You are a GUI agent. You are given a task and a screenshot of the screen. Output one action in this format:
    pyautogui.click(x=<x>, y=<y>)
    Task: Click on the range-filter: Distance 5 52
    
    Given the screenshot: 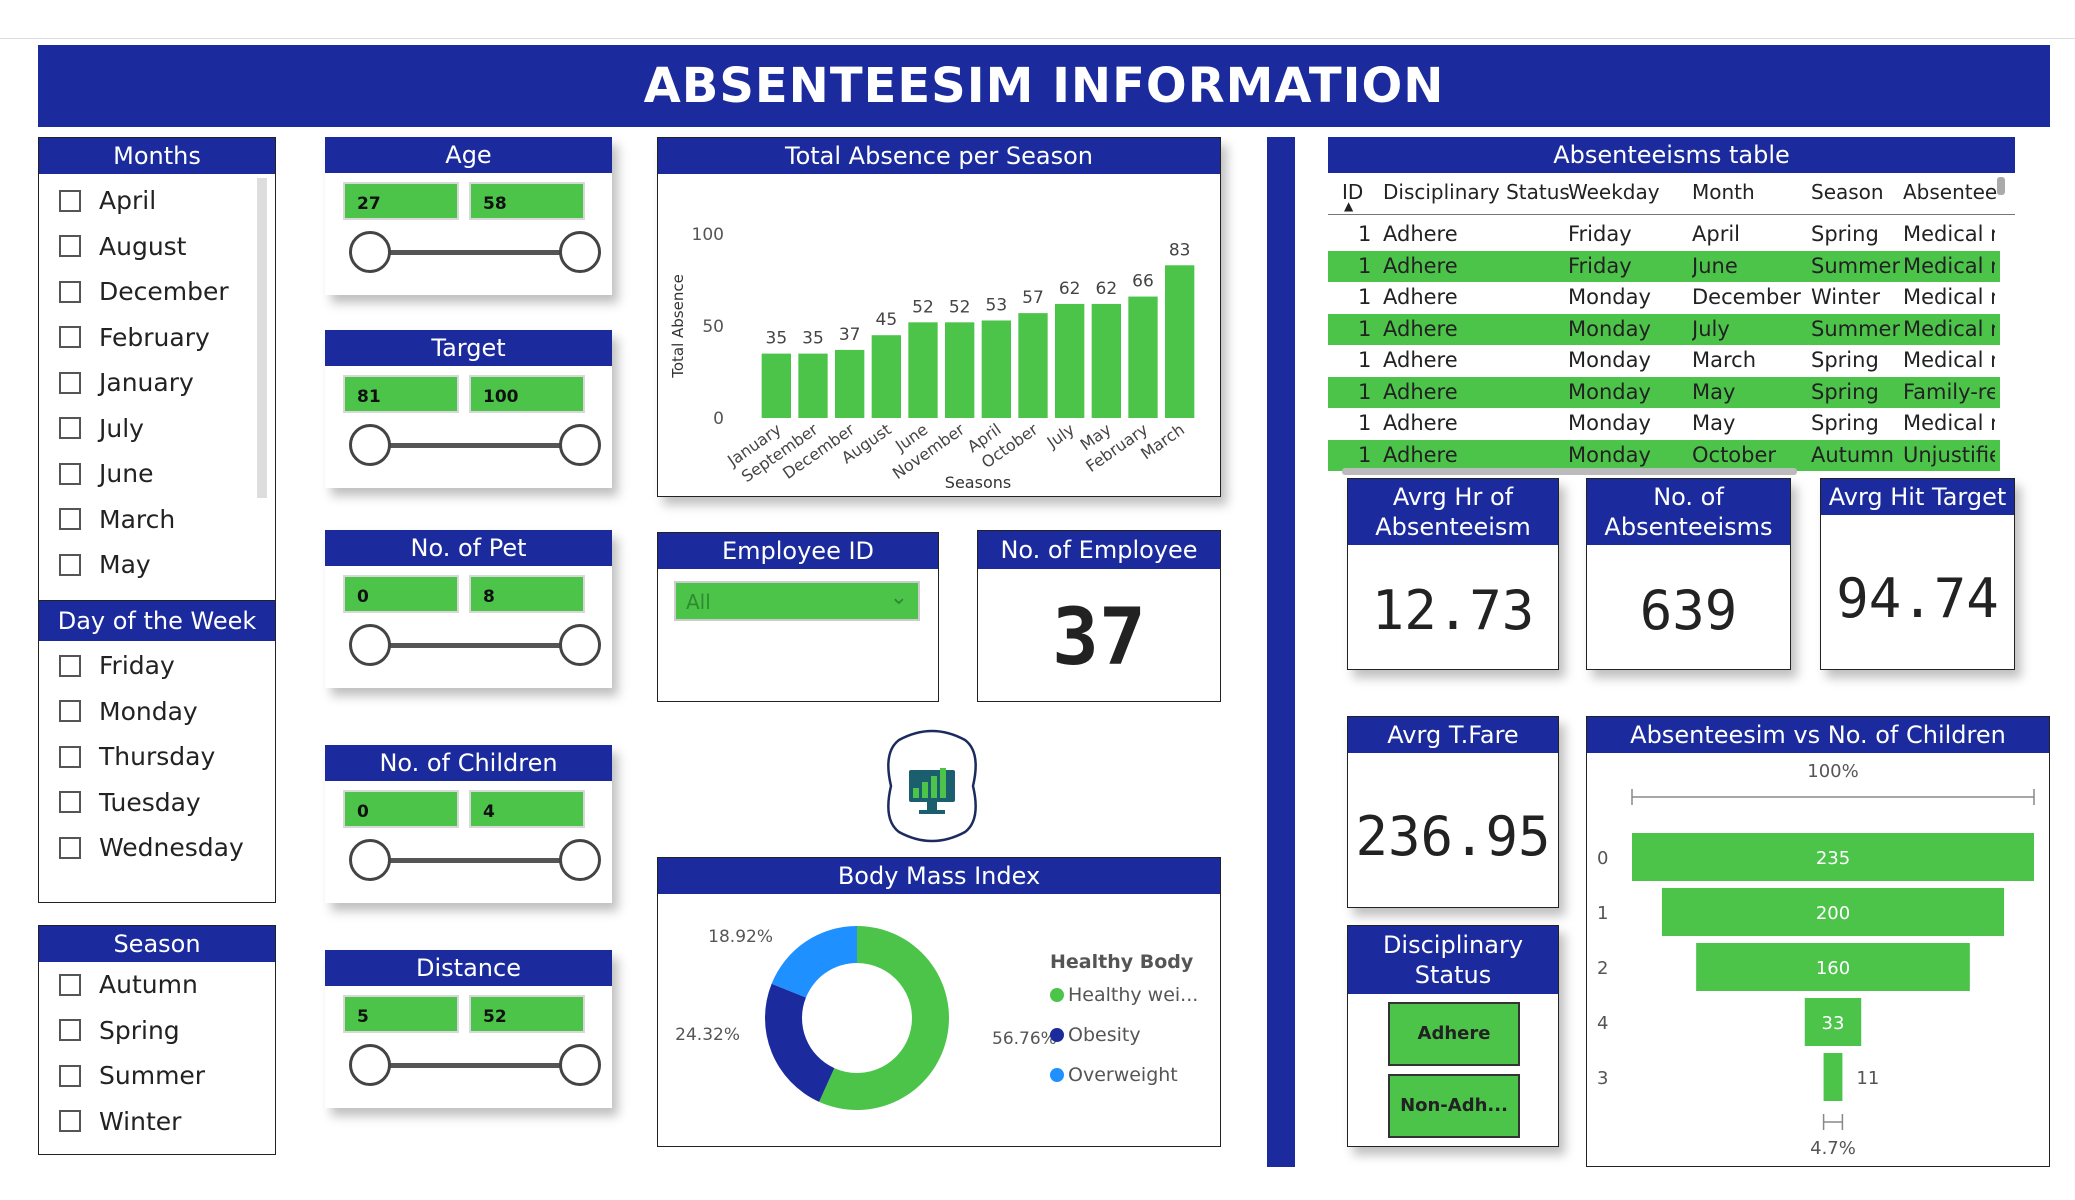 What is the action you would take?
    pyautogui.click(x=468, y=1029)
    